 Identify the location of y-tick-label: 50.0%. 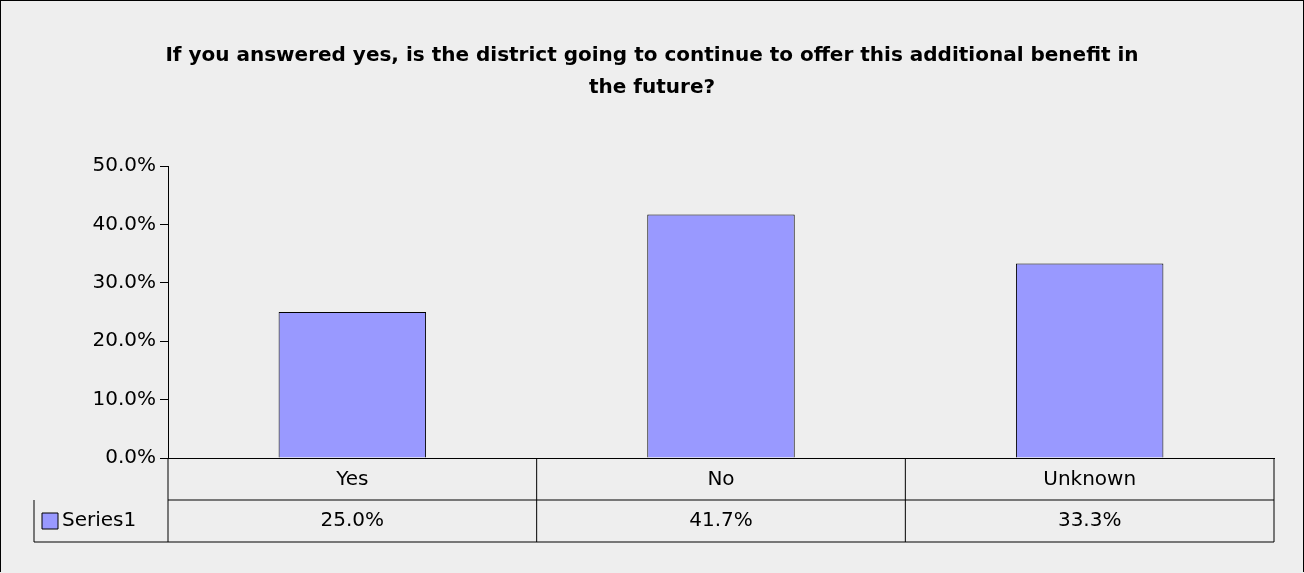
(124, 164).